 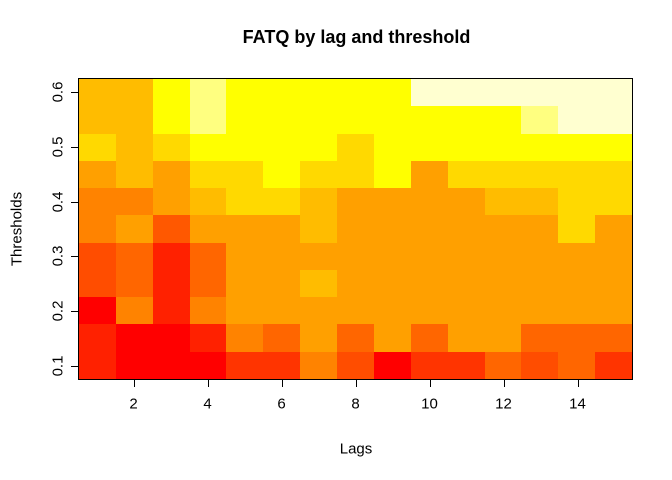 What do you see at coordinates (356, 449) in the screenshot?
I see `x-axis-title: Lags` at bounding box center [356, 449].